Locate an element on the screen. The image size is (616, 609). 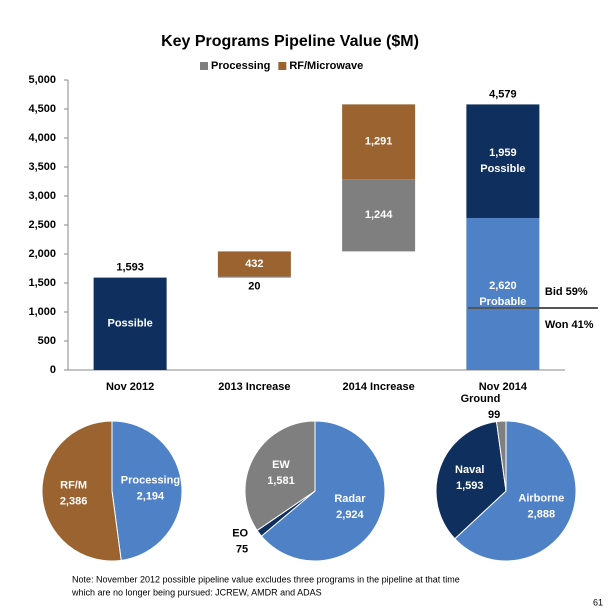
slice-value: 99 is located at coordinates (494, 415).